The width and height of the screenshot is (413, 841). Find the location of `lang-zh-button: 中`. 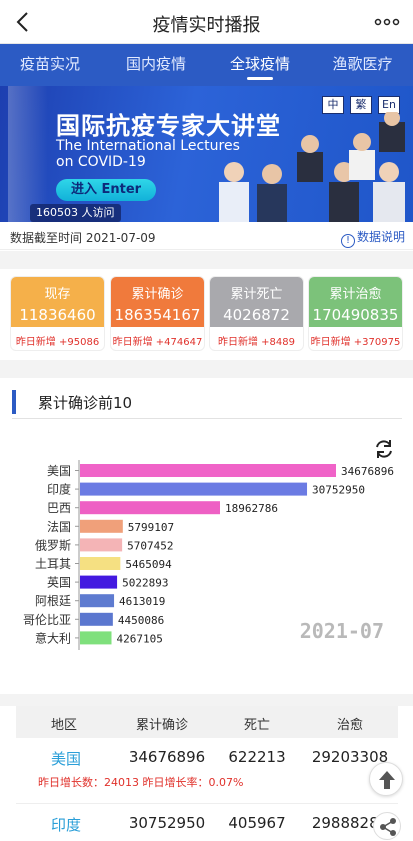

lang-zh-button: 中 is located at coordinates (333, 105).